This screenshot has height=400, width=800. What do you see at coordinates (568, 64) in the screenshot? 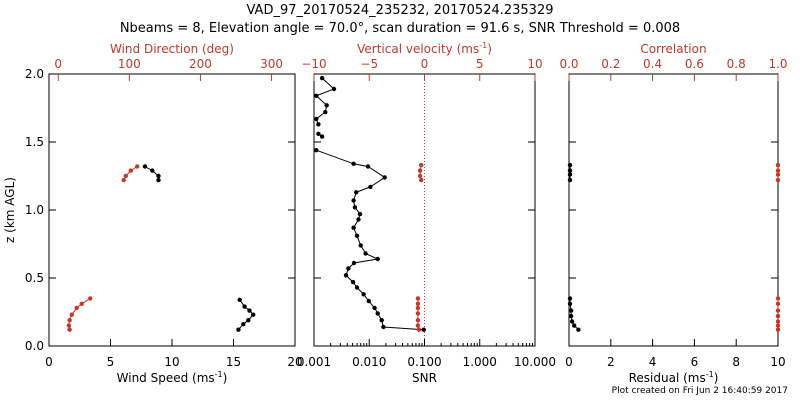
I see `top-tick-label: 0.0` at bounding box center [568, 64].